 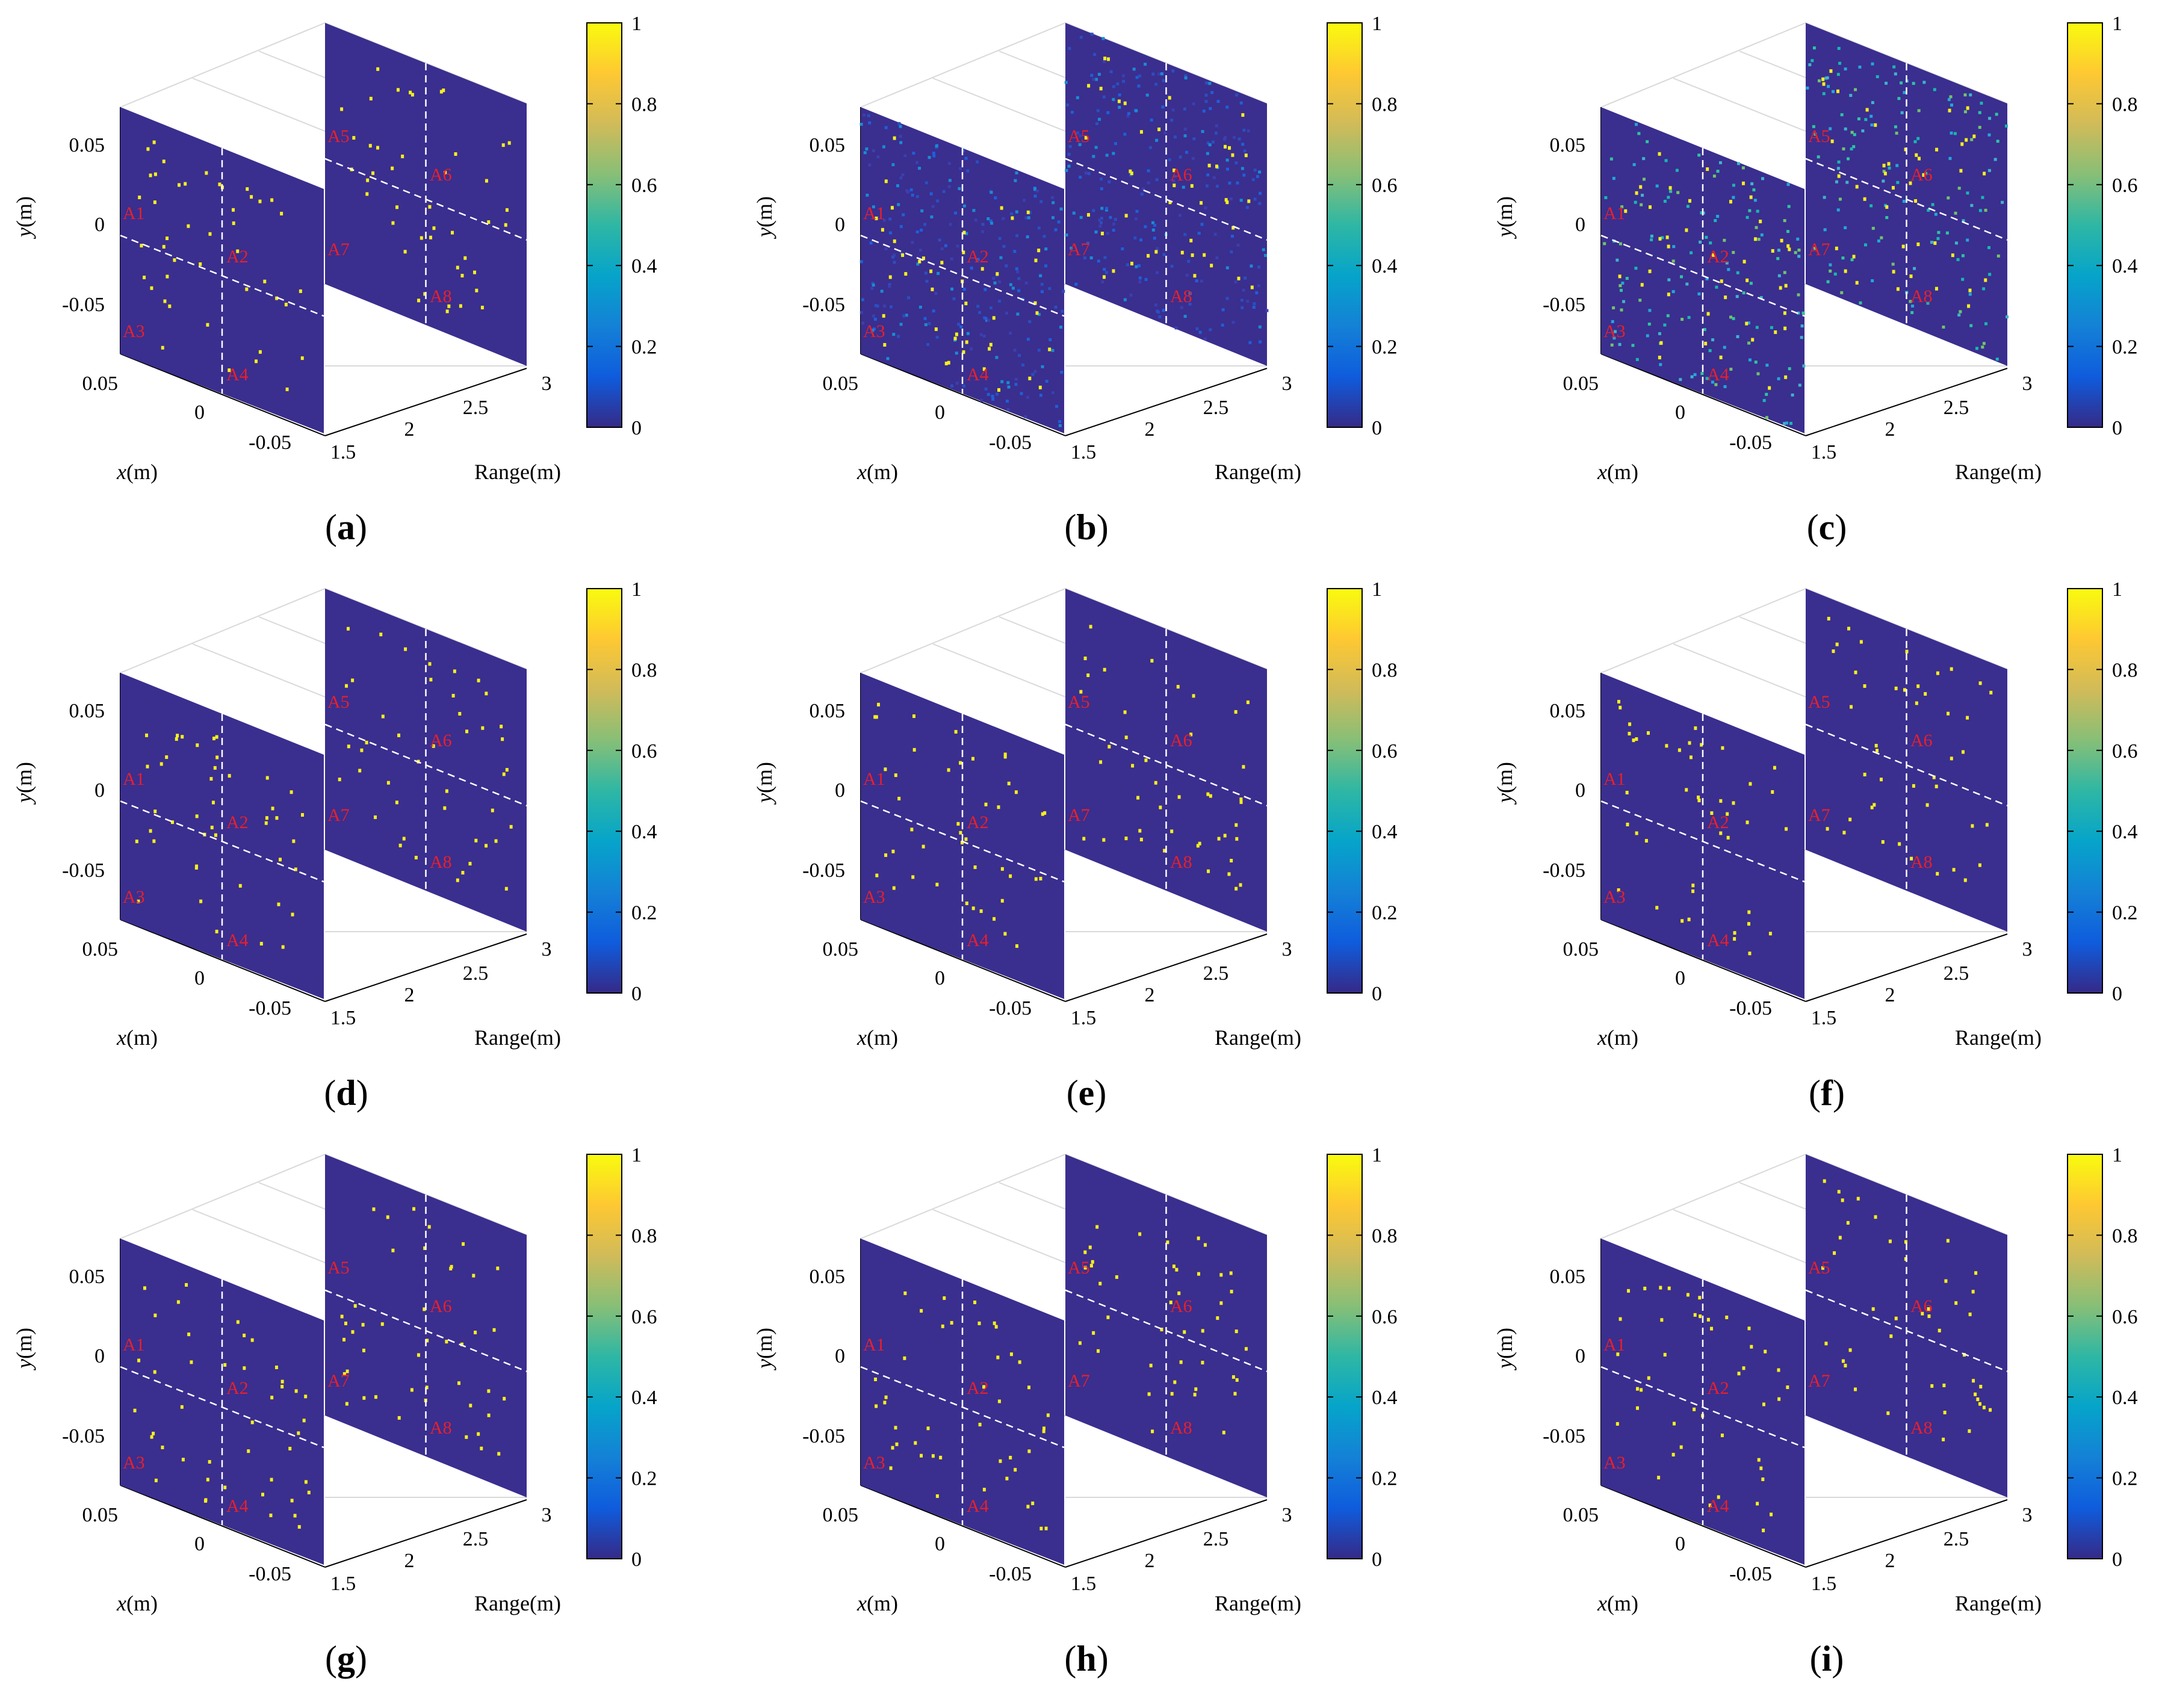 What do you see at coordinates (1921, 740) in the screenshot?
I see `region-label-a6: A6` at bounding box center [1921, 740].